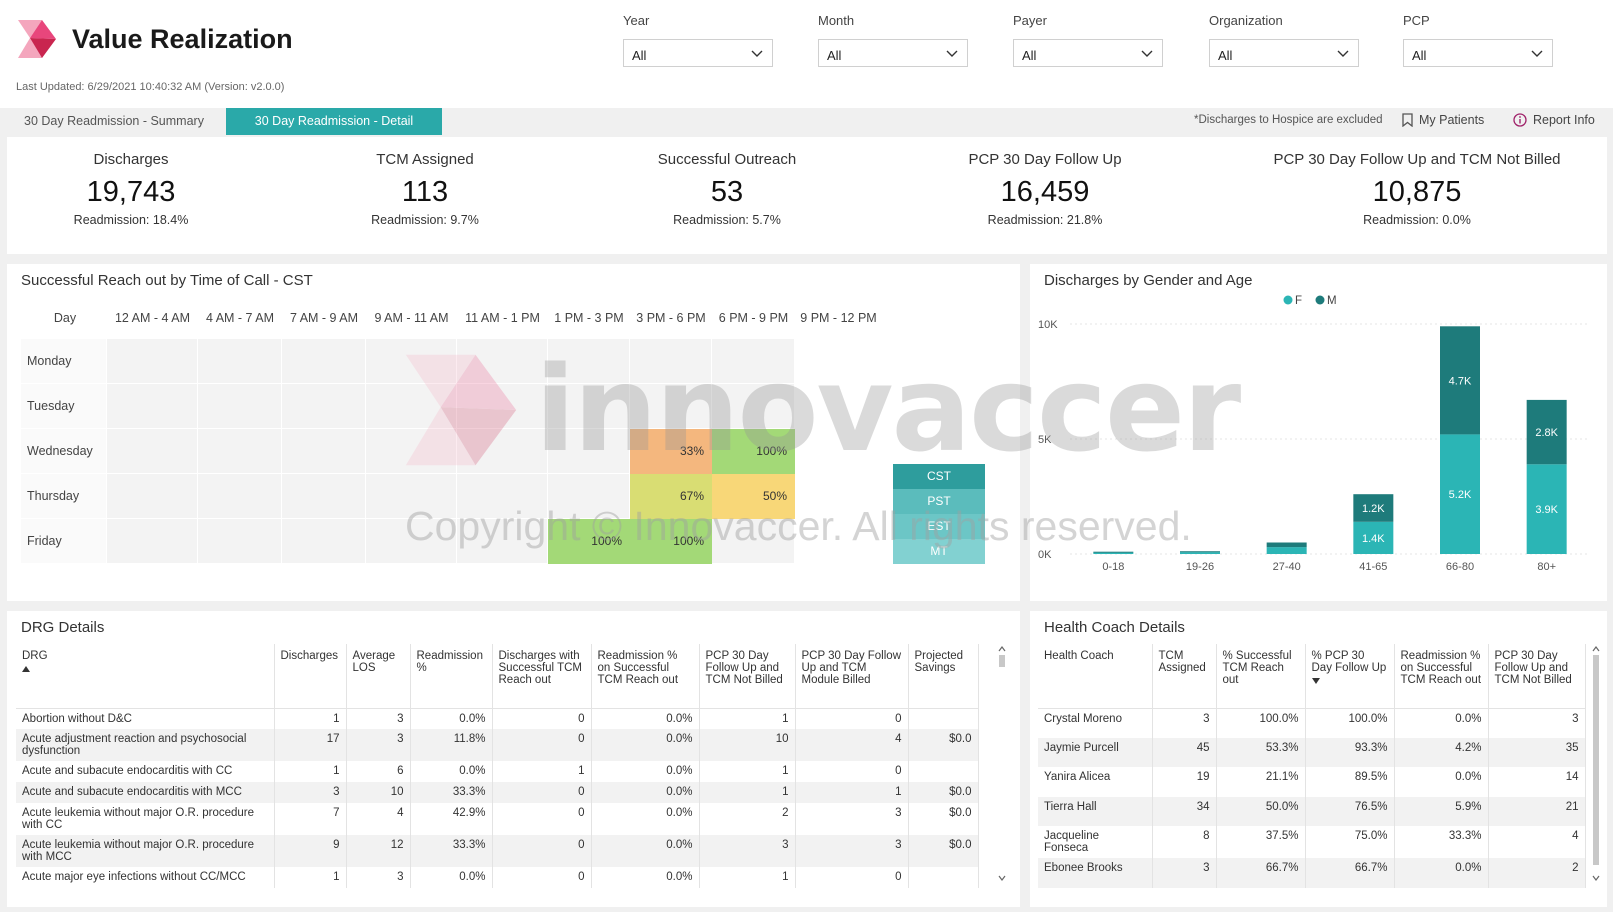 The image size is (1613, 912). I want to click on table-row: Yanira Alicea 19 21.1% 89.5% 0.0% 14, so click(1312, 782).